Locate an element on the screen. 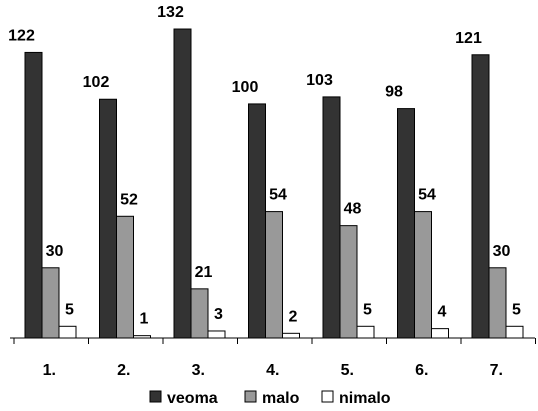  legend: veoma malo nimalo is located at coordinates (270, 398).